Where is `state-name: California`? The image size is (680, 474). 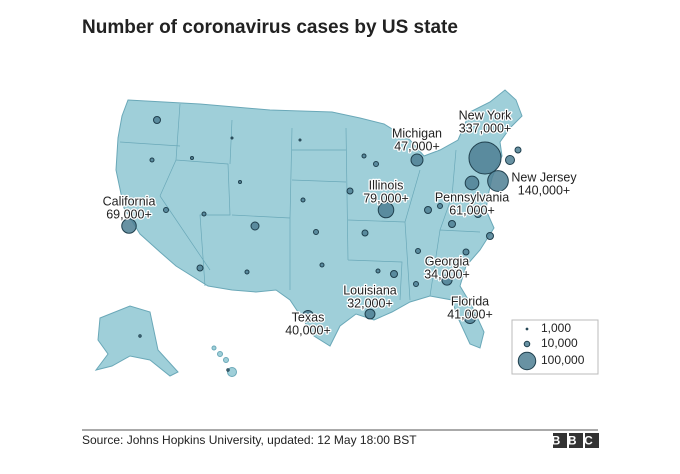 state-name: California is located at coordinates (129, 201).